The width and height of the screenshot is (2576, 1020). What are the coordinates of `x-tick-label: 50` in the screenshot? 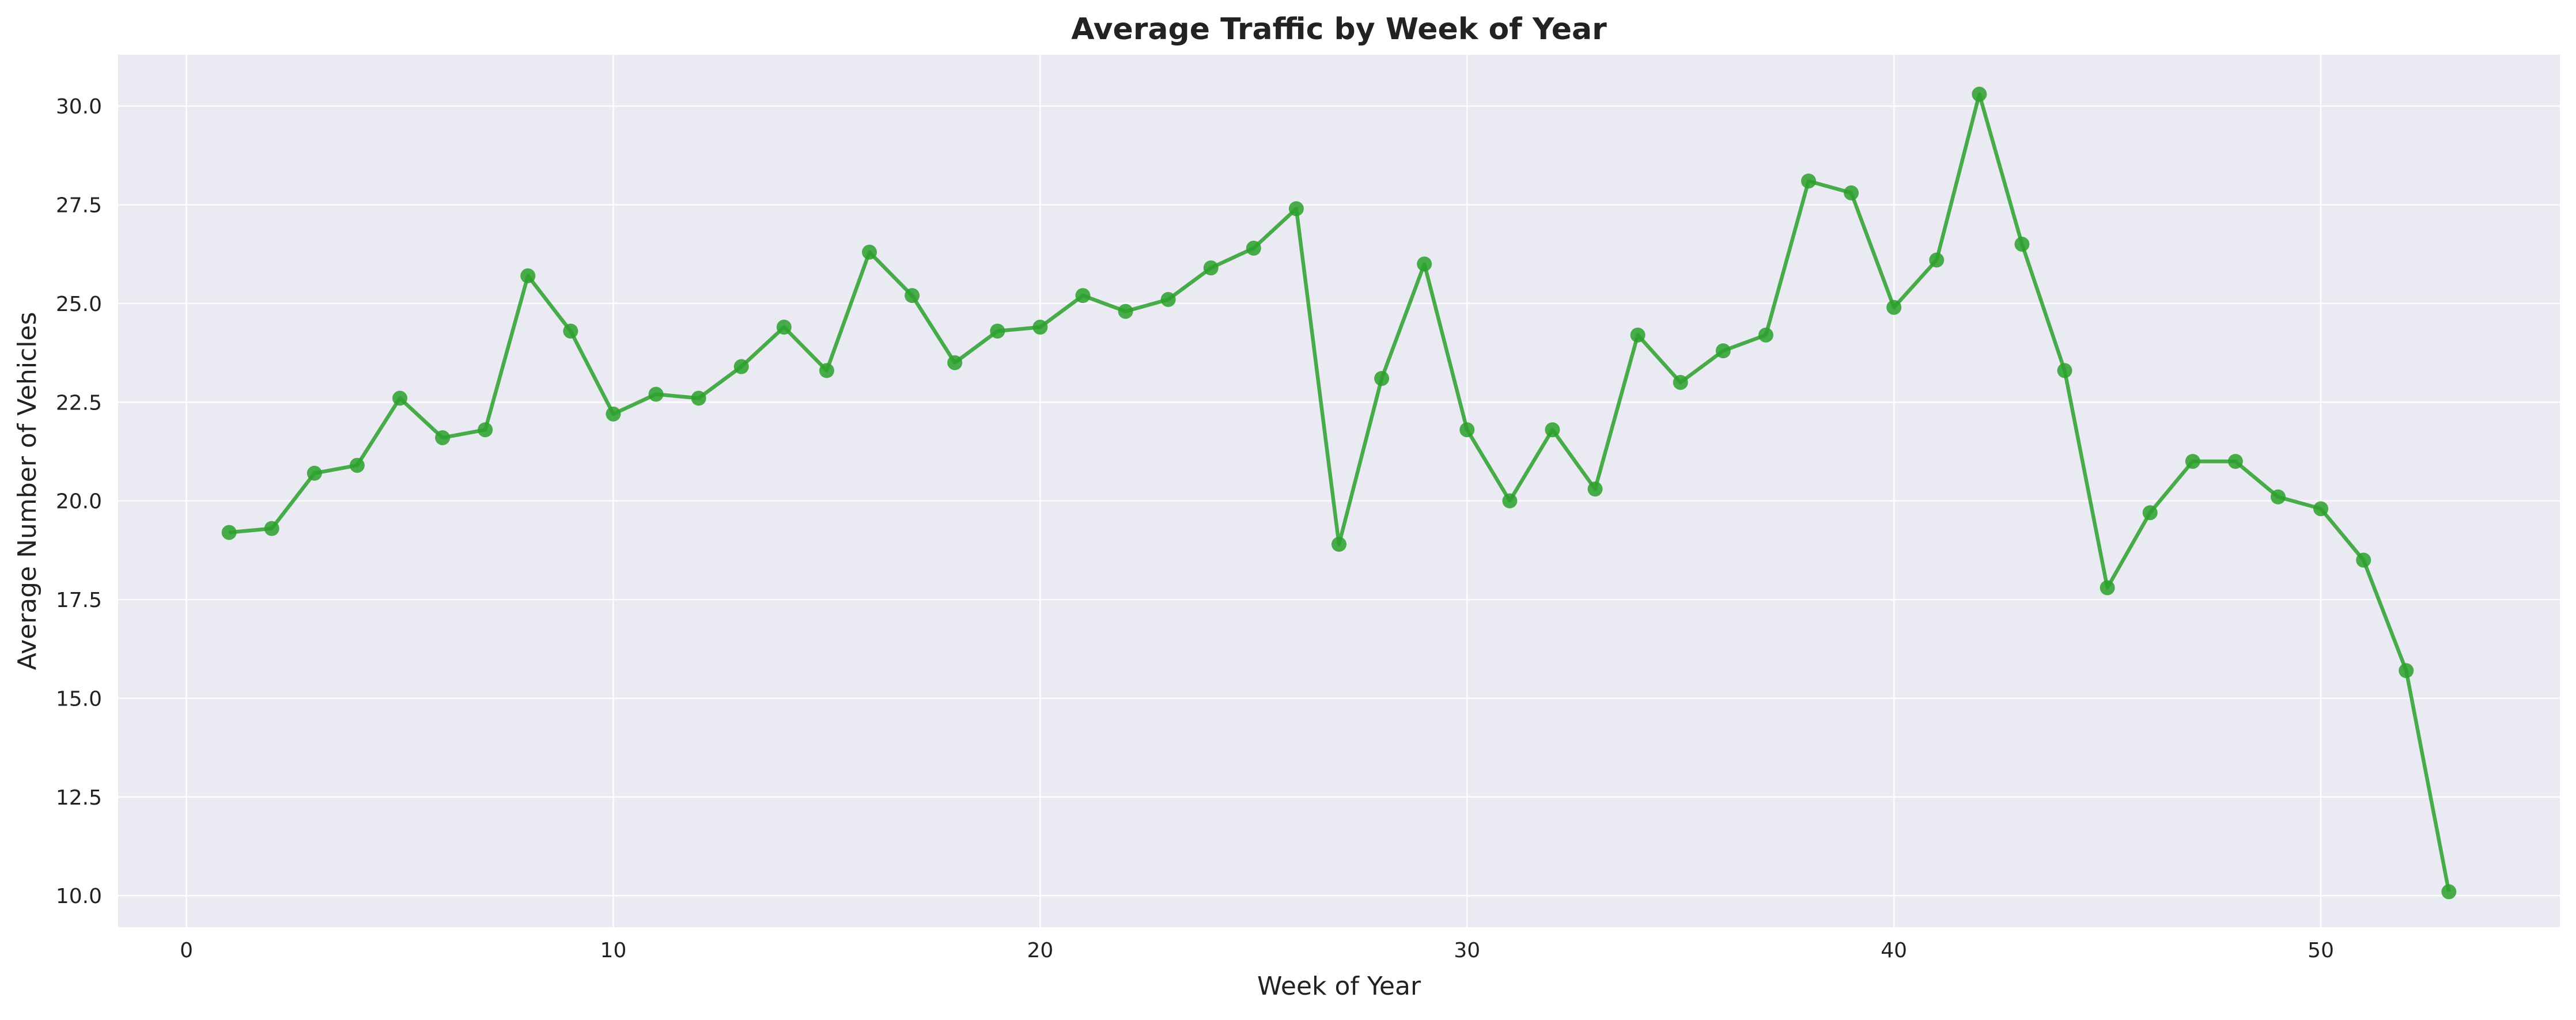 It's located at (2321, 951).